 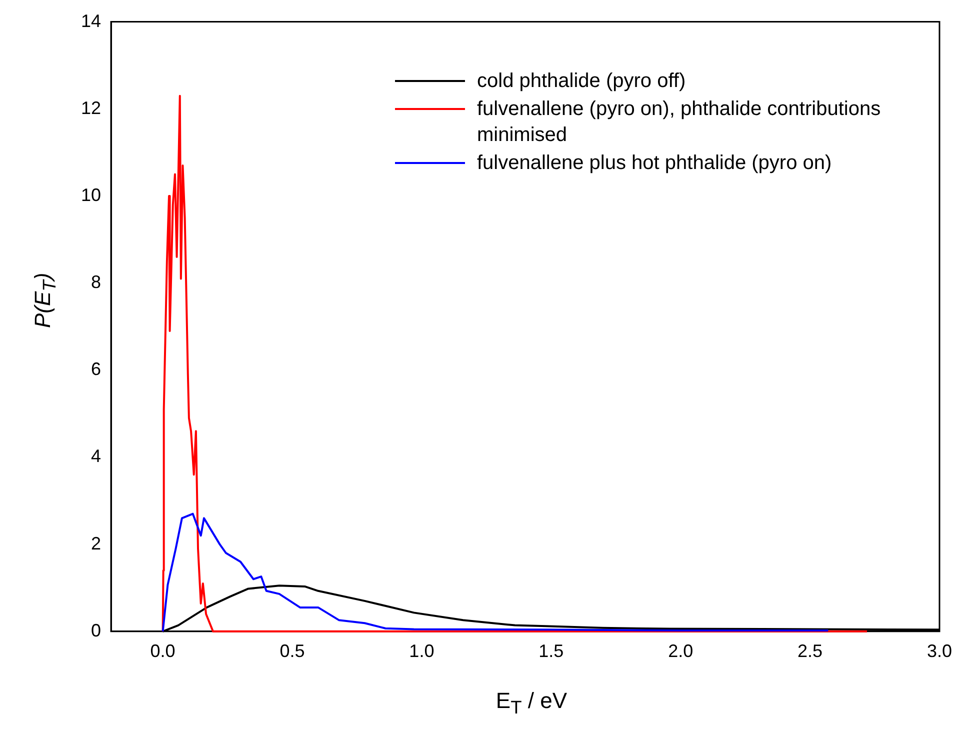 I want to click on x-tick-label: 1.0, so click(x=421, y=651).